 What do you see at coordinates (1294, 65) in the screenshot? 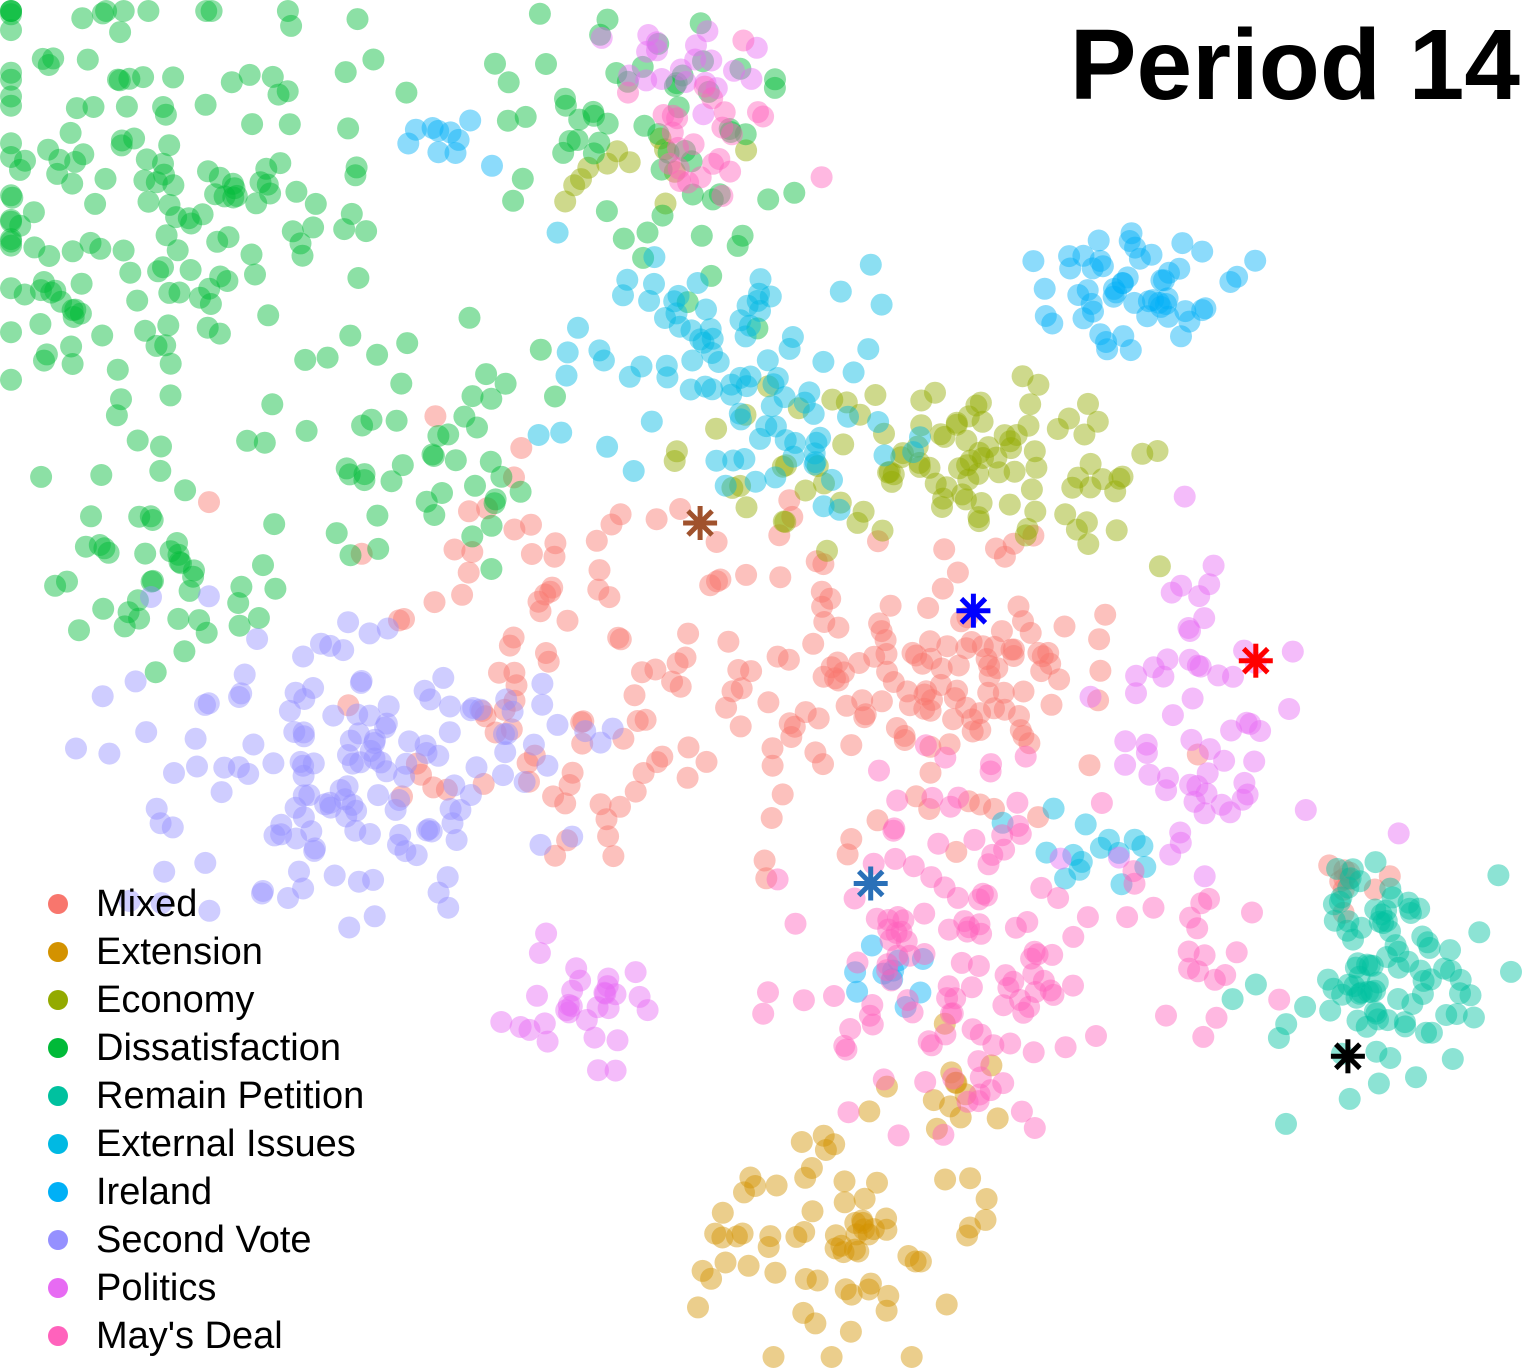
I see `chart-title: Period 14` at bounding box center [1294, 65].